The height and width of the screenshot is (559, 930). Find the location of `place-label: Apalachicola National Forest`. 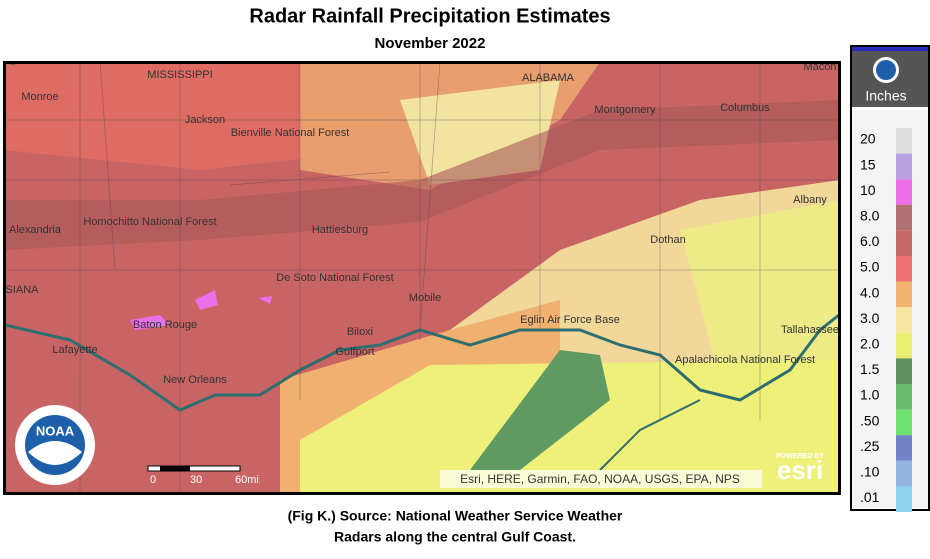

place-label: Apalachicola National Forest is located at coordinates (745, 360).